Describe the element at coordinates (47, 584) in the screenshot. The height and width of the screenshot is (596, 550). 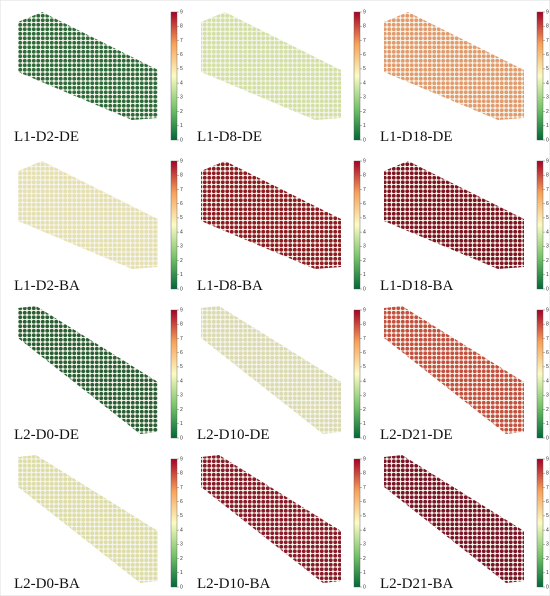
I see `panel-label: L2-D0-BA` at that location.